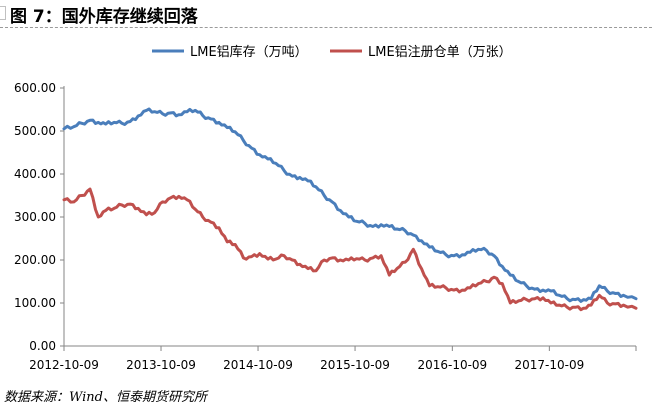 The width and height of the screenshot is (652, 410). I want to click on x-tick-label: 2017-10-09, so click(549, 365).